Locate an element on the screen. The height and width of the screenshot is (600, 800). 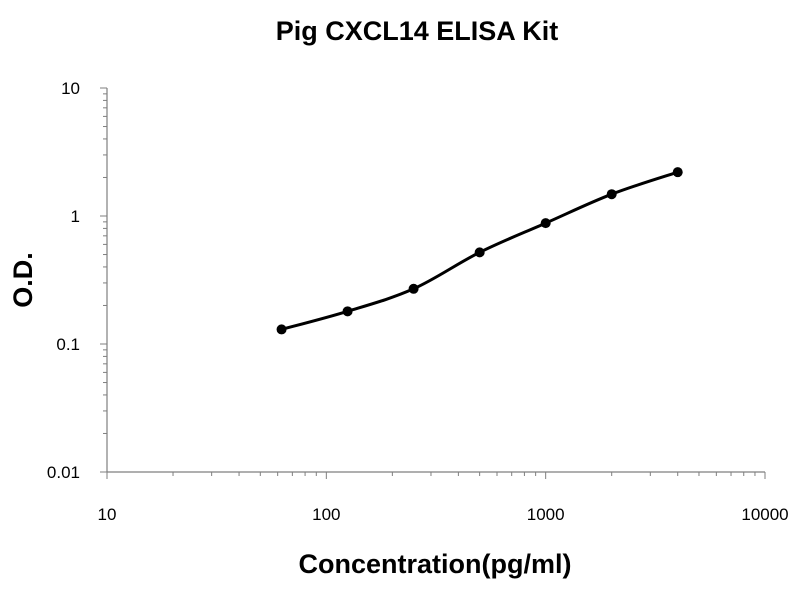
x-tick-label: 100 is located at coordinates (326, 514).